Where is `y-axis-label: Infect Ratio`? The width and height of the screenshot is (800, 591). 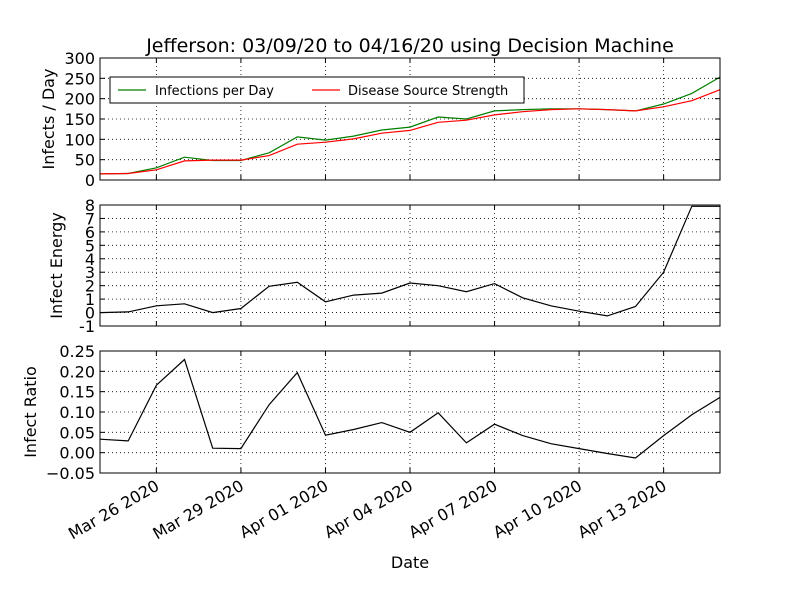
y-axis-label: Infect Ratio is located at coordinates (30, 412).